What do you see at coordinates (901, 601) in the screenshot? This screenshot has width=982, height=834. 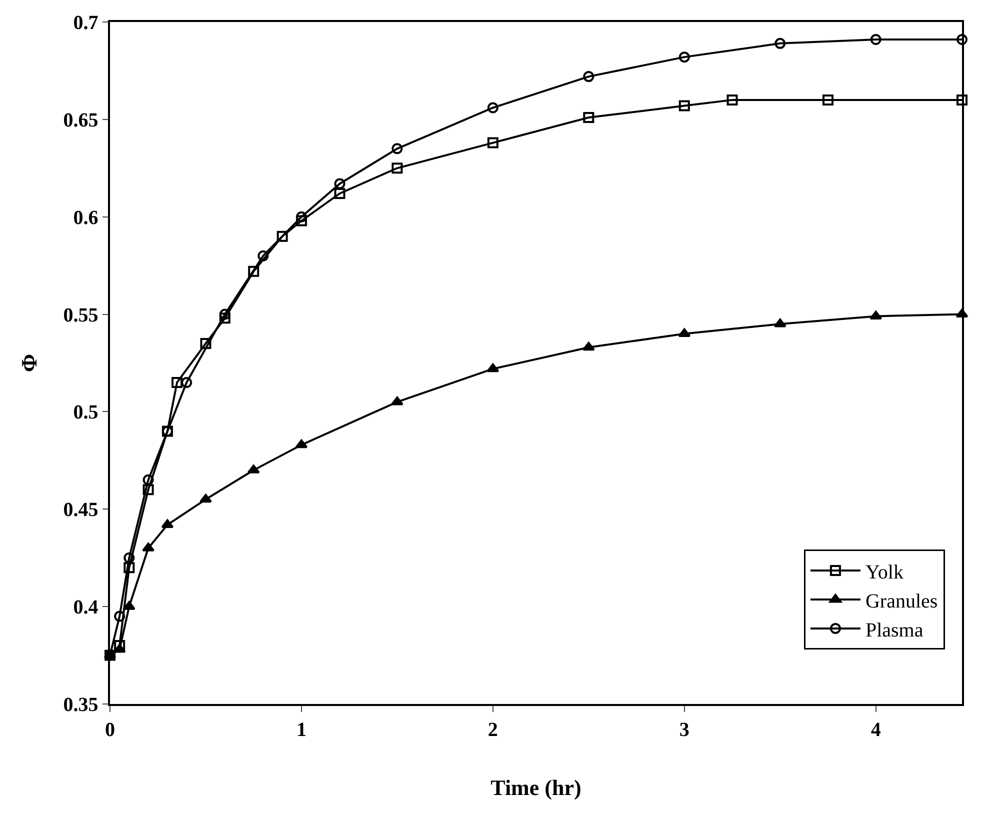 I see `legend-label: Granules` at bounding box center [901, 601].